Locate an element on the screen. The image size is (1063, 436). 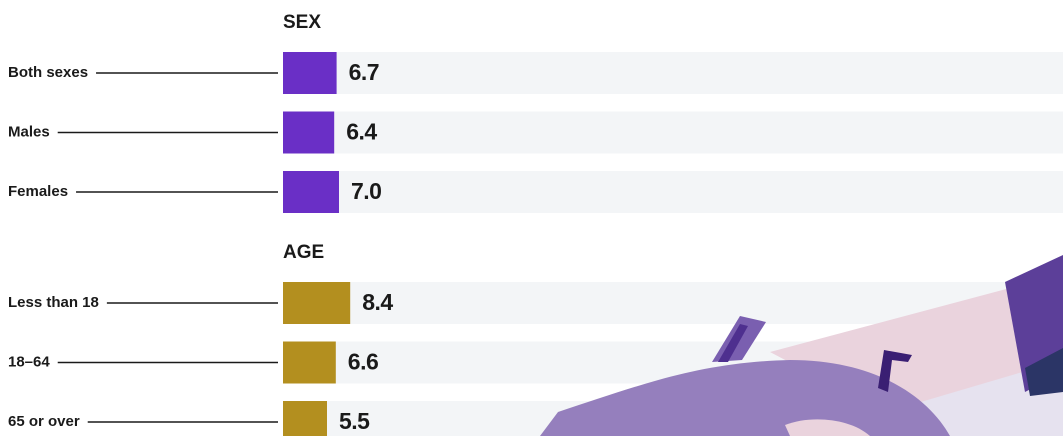
value-label: 6.6 is located at coordinates (363, 362).